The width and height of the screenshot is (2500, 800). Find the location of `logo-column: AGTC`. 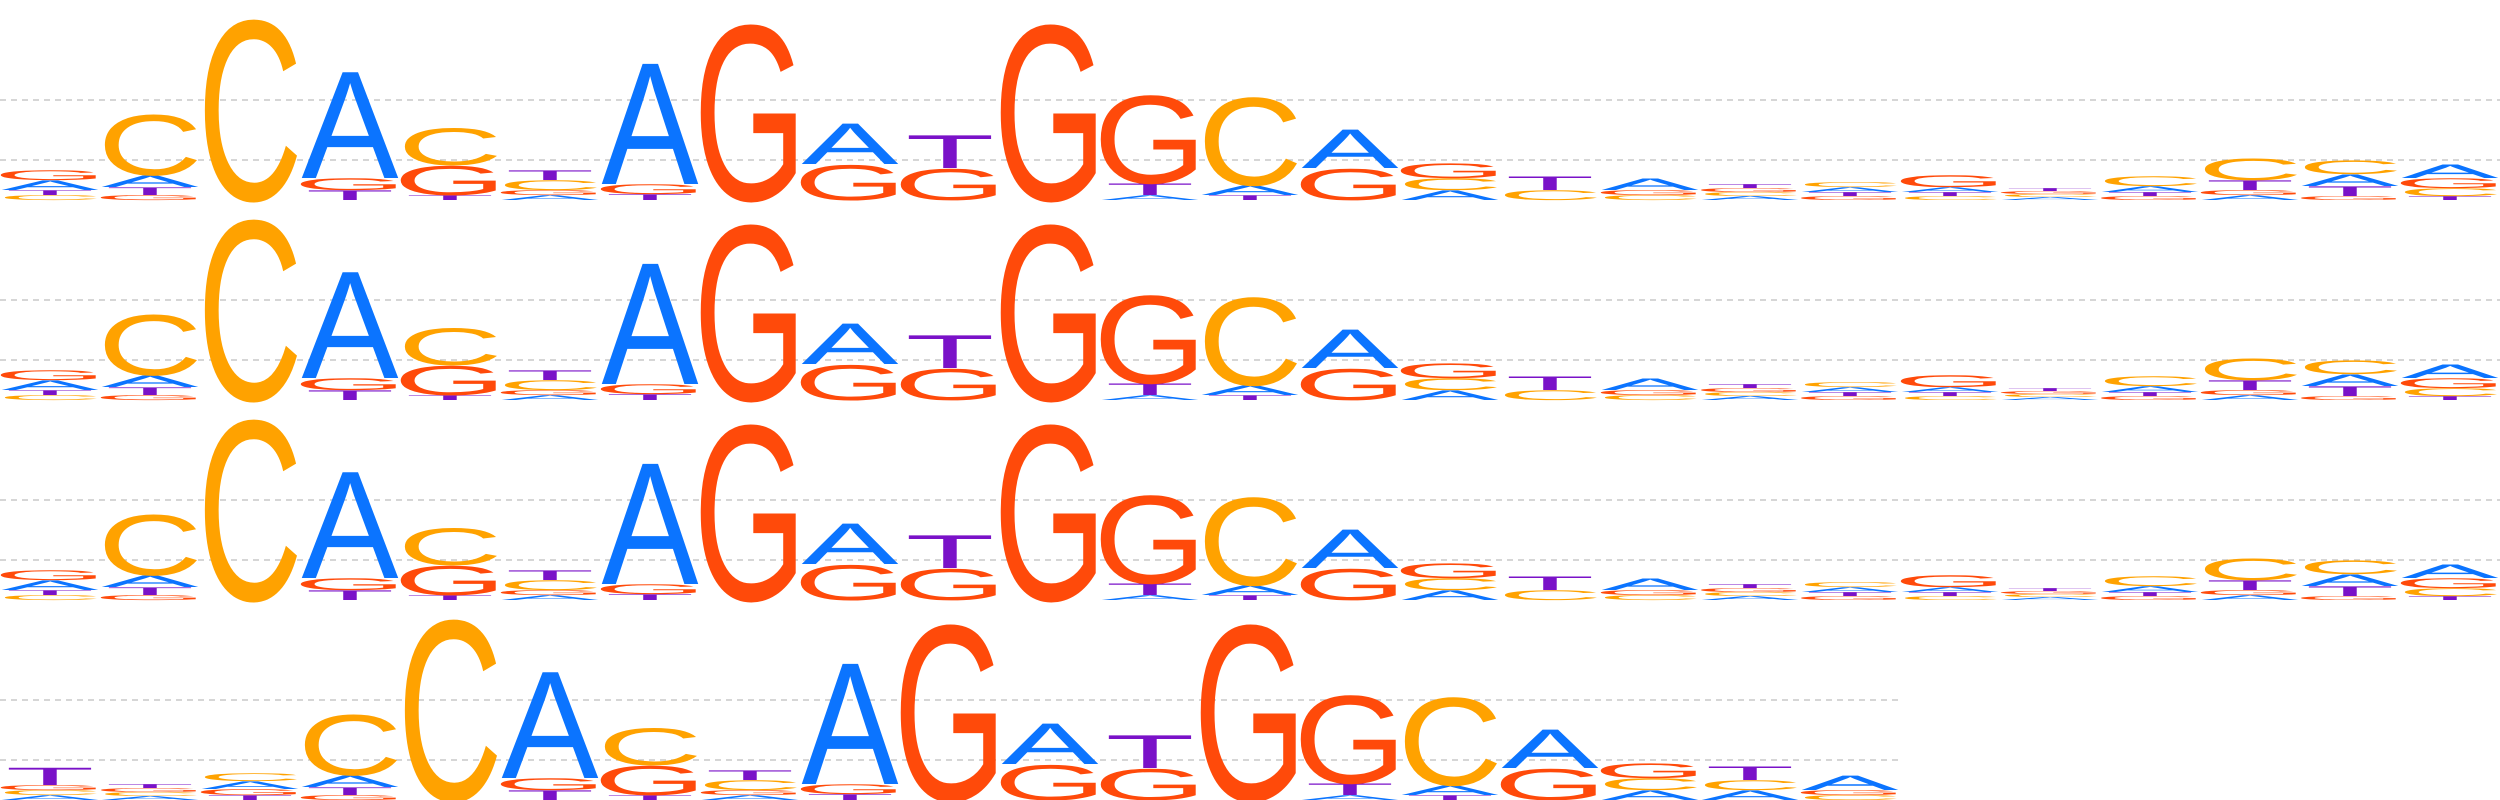

logo-column: AGTC is located at coordinates (2249, 377).